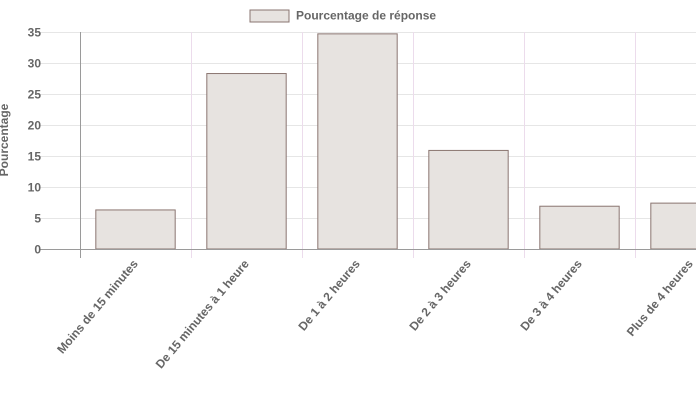 This screenshot has width=696, height=400. What do you see at coordinates (440, 295) in the screenshot?
I see `x-tick-label: De 2 à 3 heures` at bounding box center [440, 295].